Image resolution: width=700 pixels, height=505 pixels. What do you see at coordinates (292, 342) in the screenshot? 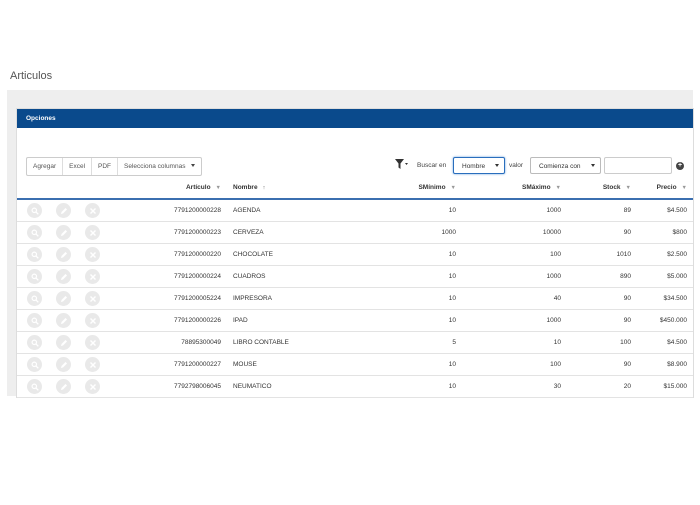
I see `cell-nombre: LIBRO CONTABLE` at bounding box center [292, 342].